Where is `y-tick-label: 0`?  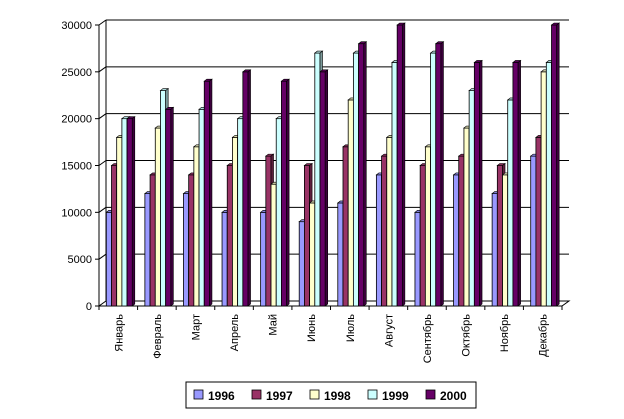
y-tick-label: 0 is located at coordinates (89, 307).